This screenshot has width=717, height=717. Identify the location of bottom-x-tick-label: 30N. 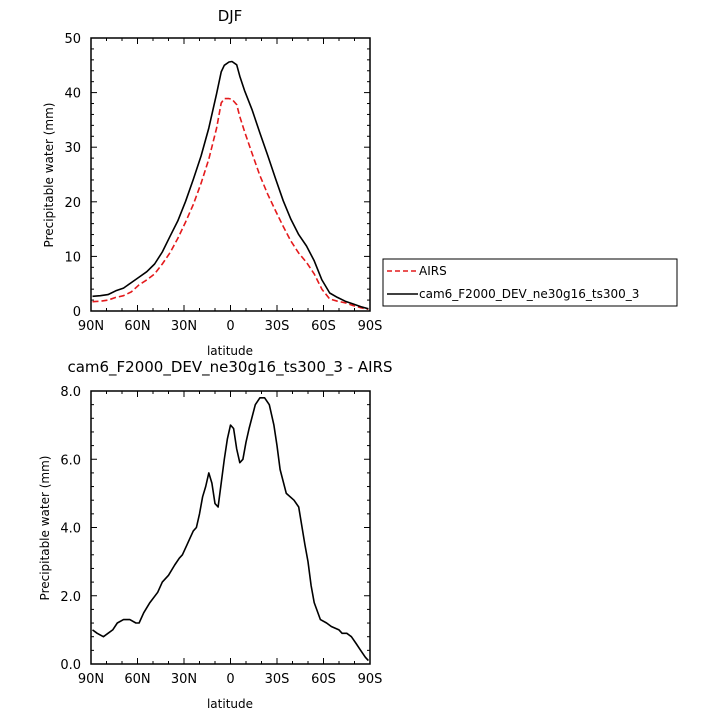
(184, 679).